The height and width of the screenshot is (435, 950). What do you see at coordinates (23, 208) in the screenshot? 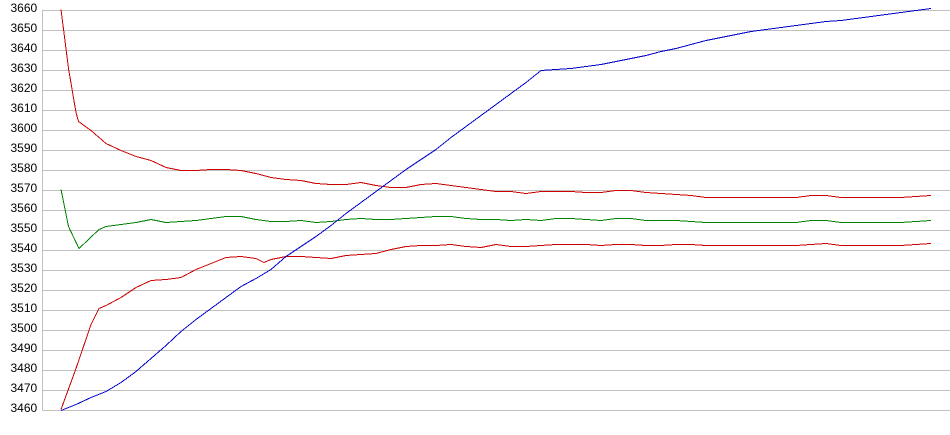
I see `svg-text: 3560` at bounding box center [23, 208].